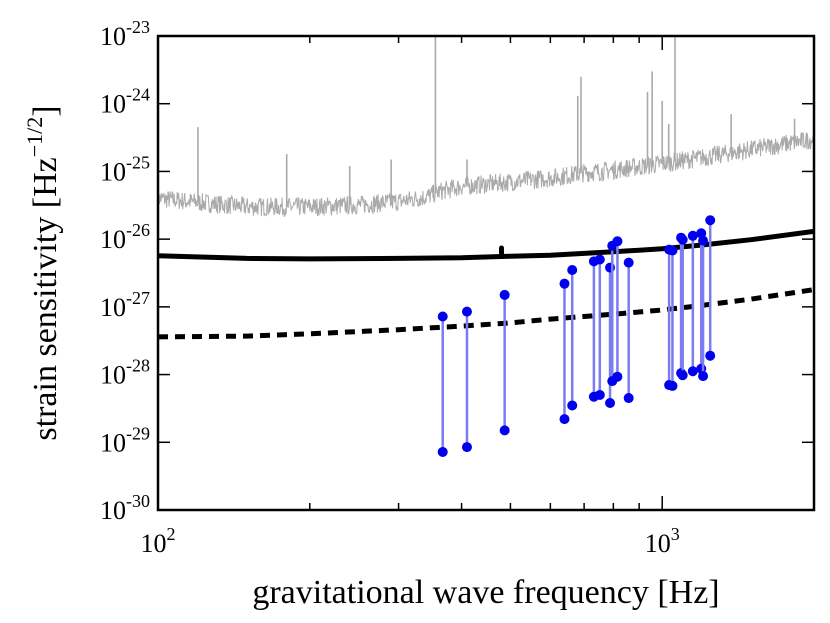  I want to click on x-tick-label: 10³, so click(662, 541).